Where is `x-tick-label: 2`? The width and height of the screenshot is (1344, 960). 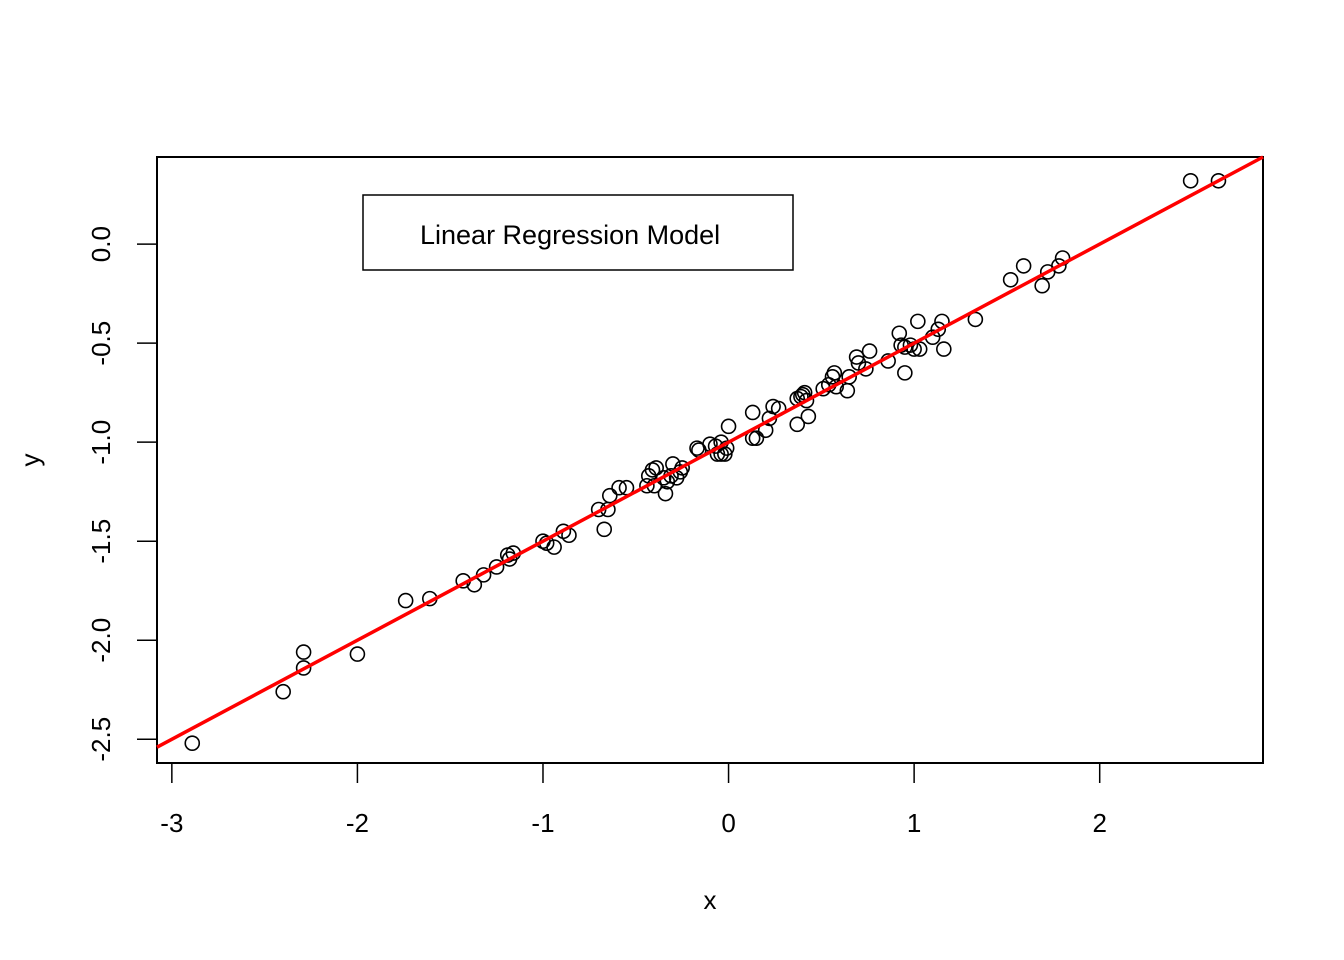
x-tick-label: 2 is located at coordinates (1099, 823).